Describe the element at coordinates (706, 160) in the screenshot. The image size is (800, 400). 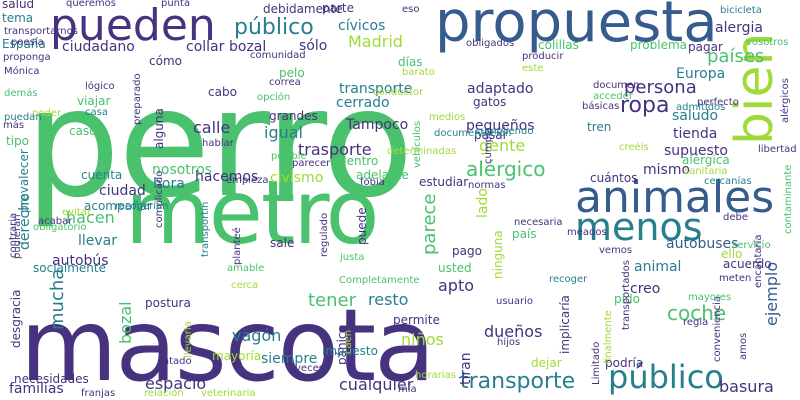
I see `word-alergica: alérgica` at that location.